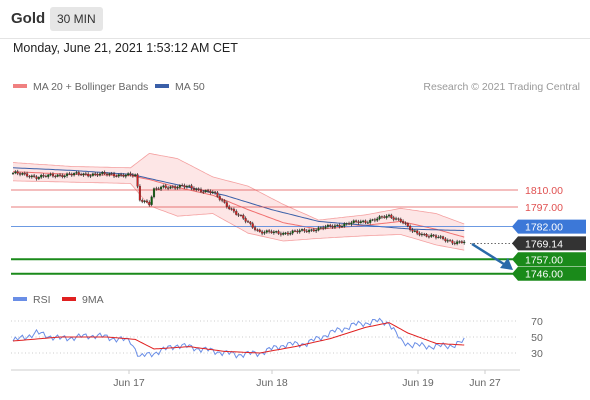 Image resolution: width=590 pixels, height=400 pixels. I want to click on level-label: 1757.00, so click(544, 260).